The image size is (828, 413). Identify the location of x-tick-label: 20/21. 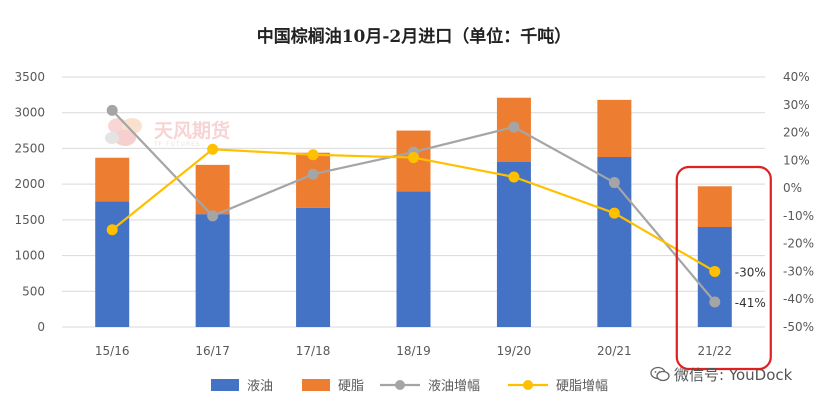
(614, 351).